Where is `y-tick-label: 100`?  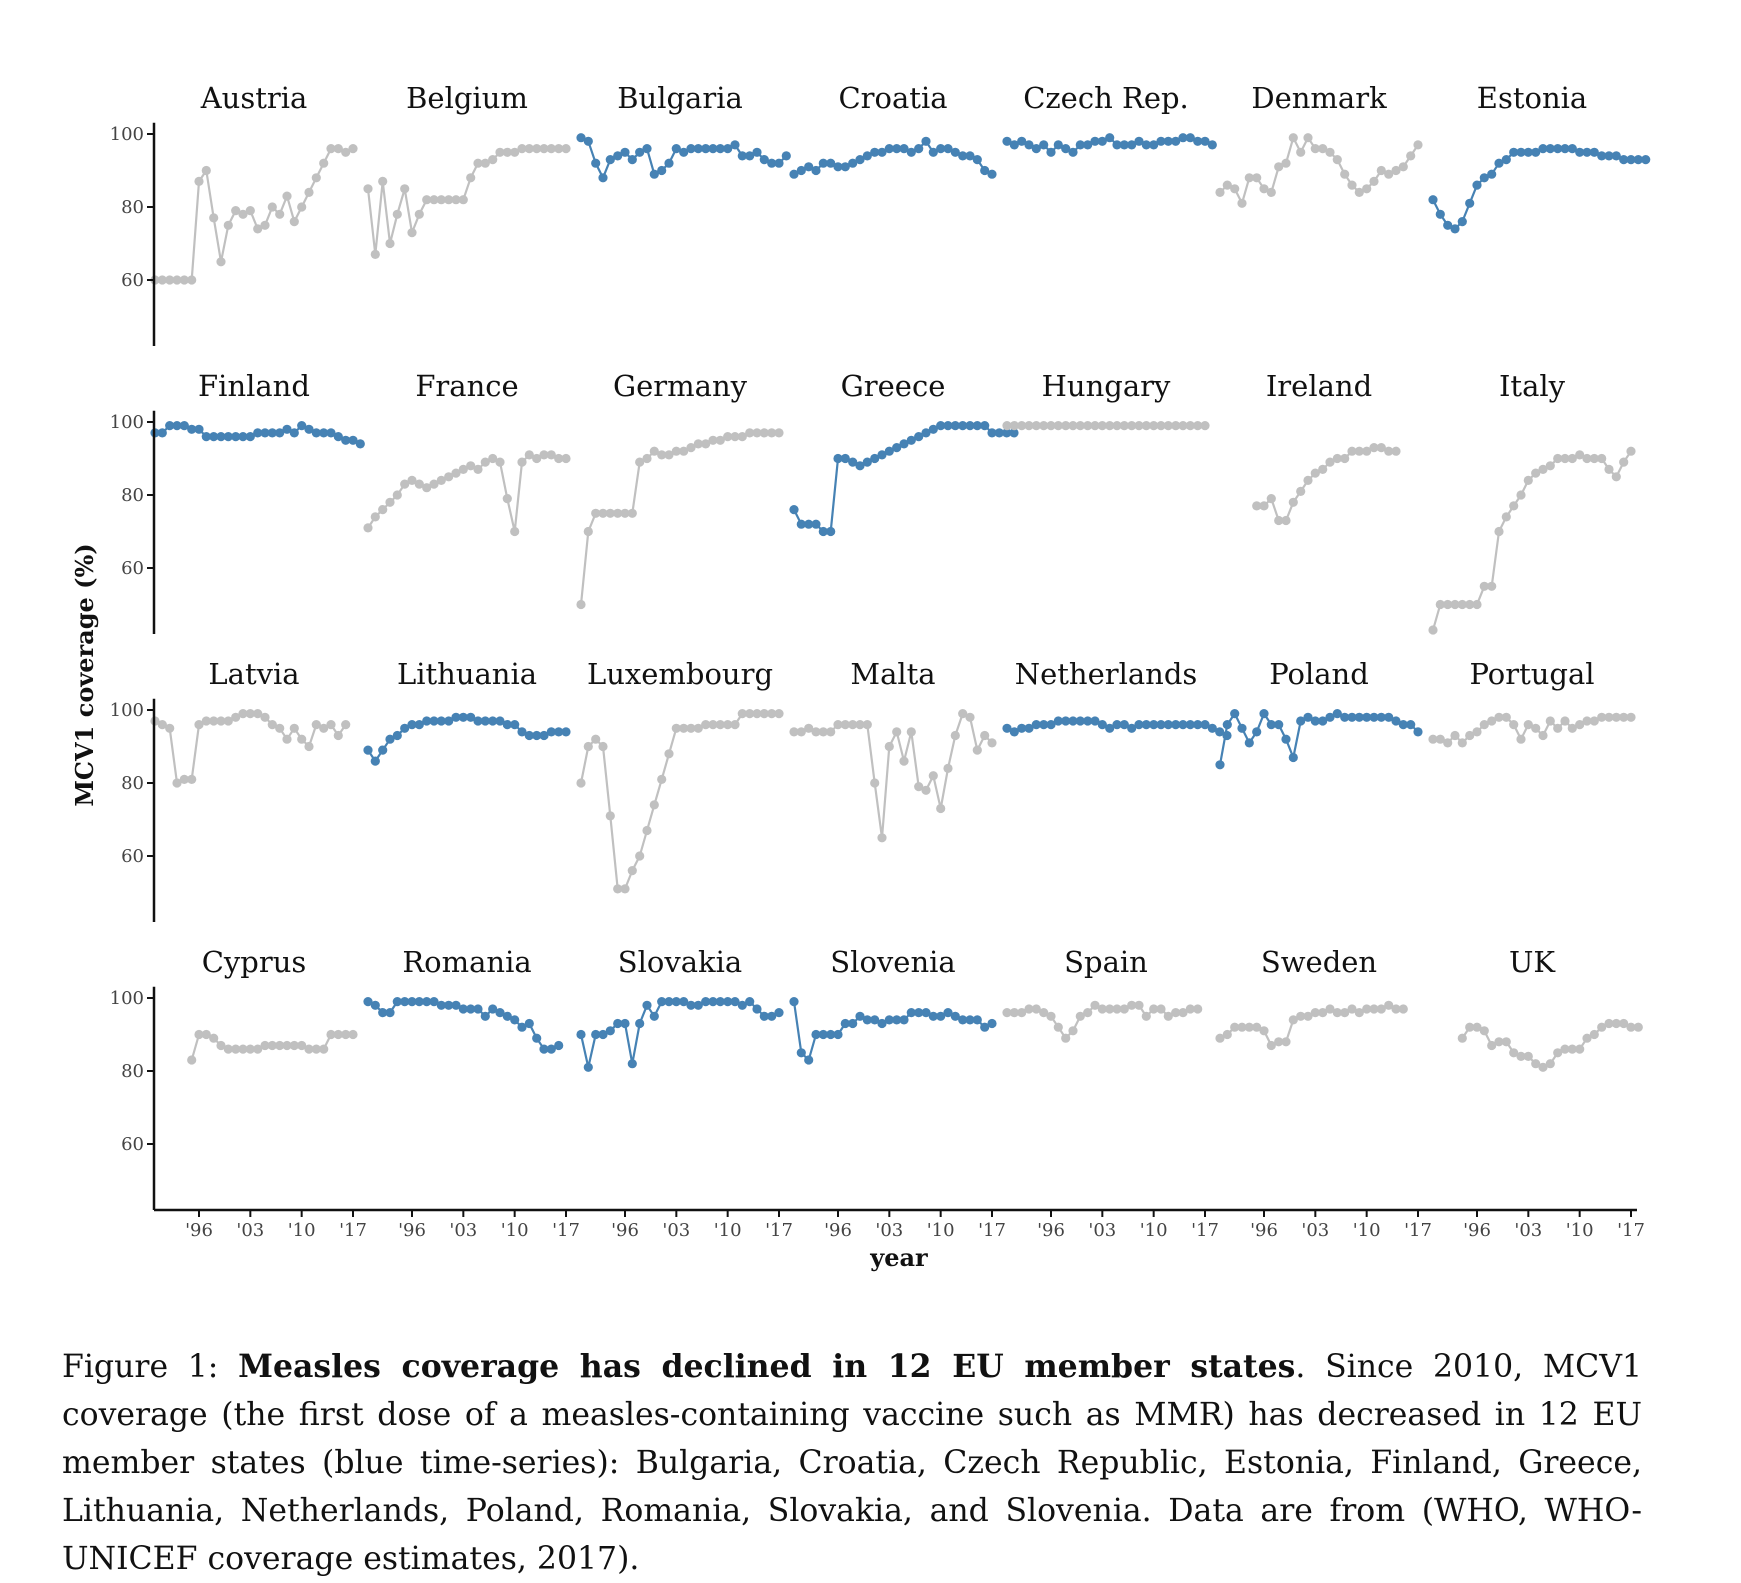
y-tick-label: 100 is located at coordinates (127, 422).